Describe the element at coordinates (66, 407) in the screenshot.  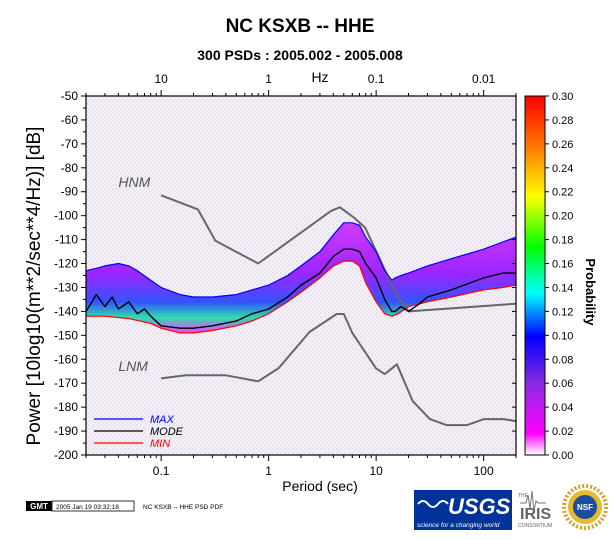
I see `y-tick-label: -180` at that location.